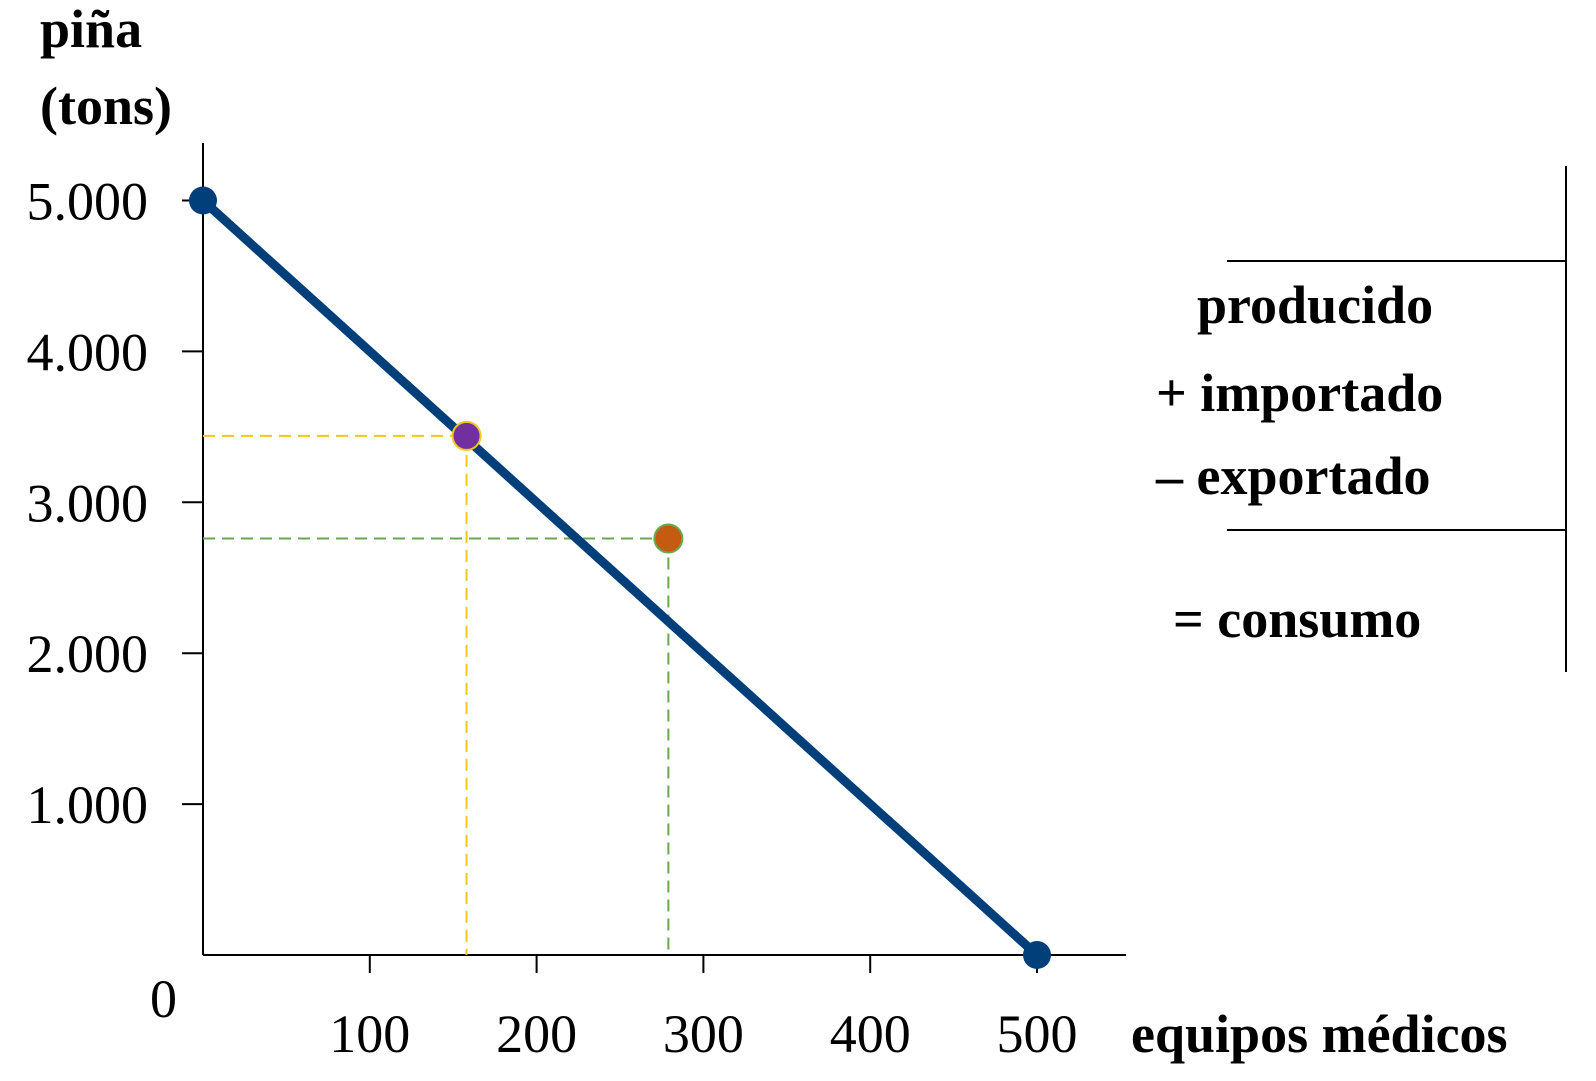 The image size is (1596, 1081). Describe the element at coordinates (163, 999) in the screenshot. I see `origin-label: 0` at that location.